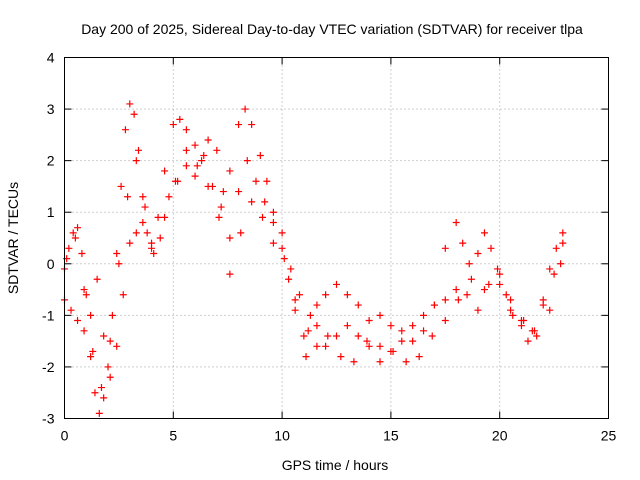 This screenshot has height=480, width=640. I want to click on y-tick-label: 4, so click(51, 58).